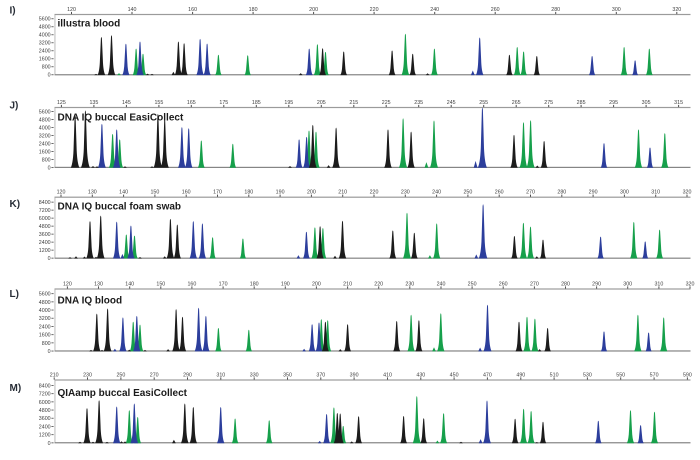 The height and width of the screenshot is (460, 700). I want to click on svg-text: 145, so click(126, 103).